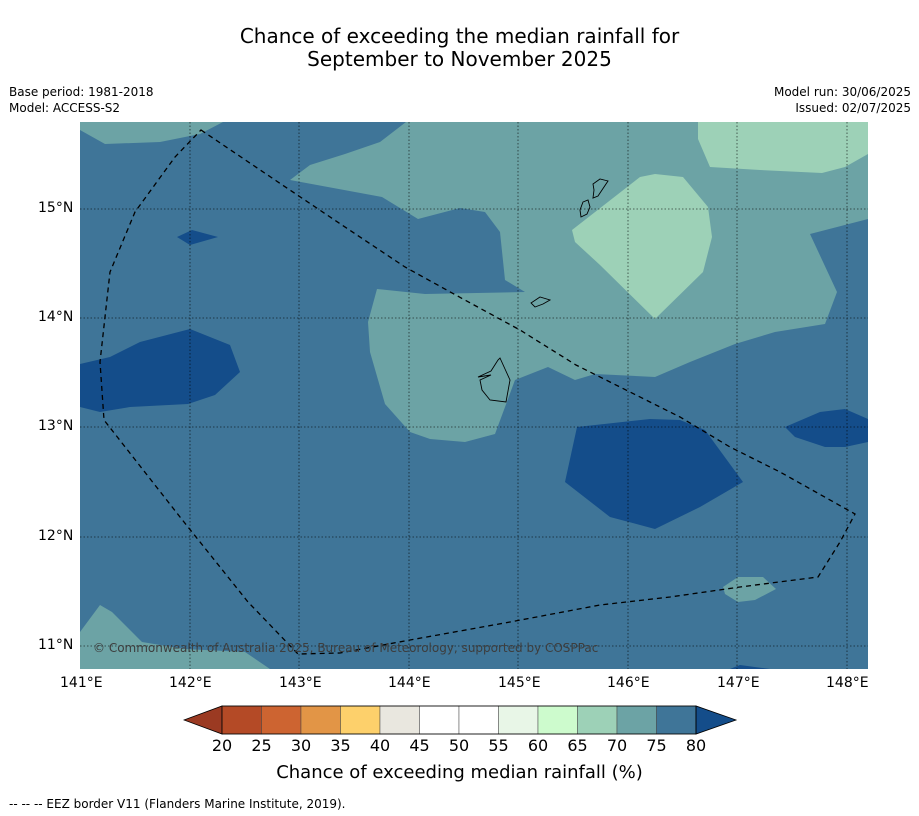 The image size is (919, 816). I want to click on y-tick-13n: 13°N, so click(56, 426).